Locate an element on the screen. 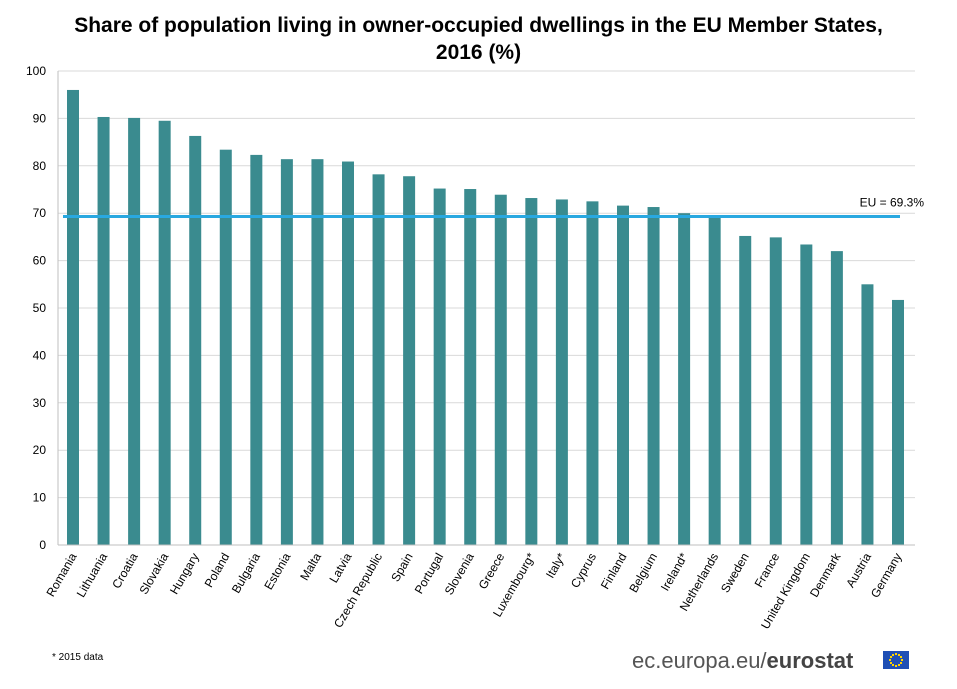 The width and height of the screenshot is (957, 689). x-tick-label: Ireland* is located at coordinates (674, 571).